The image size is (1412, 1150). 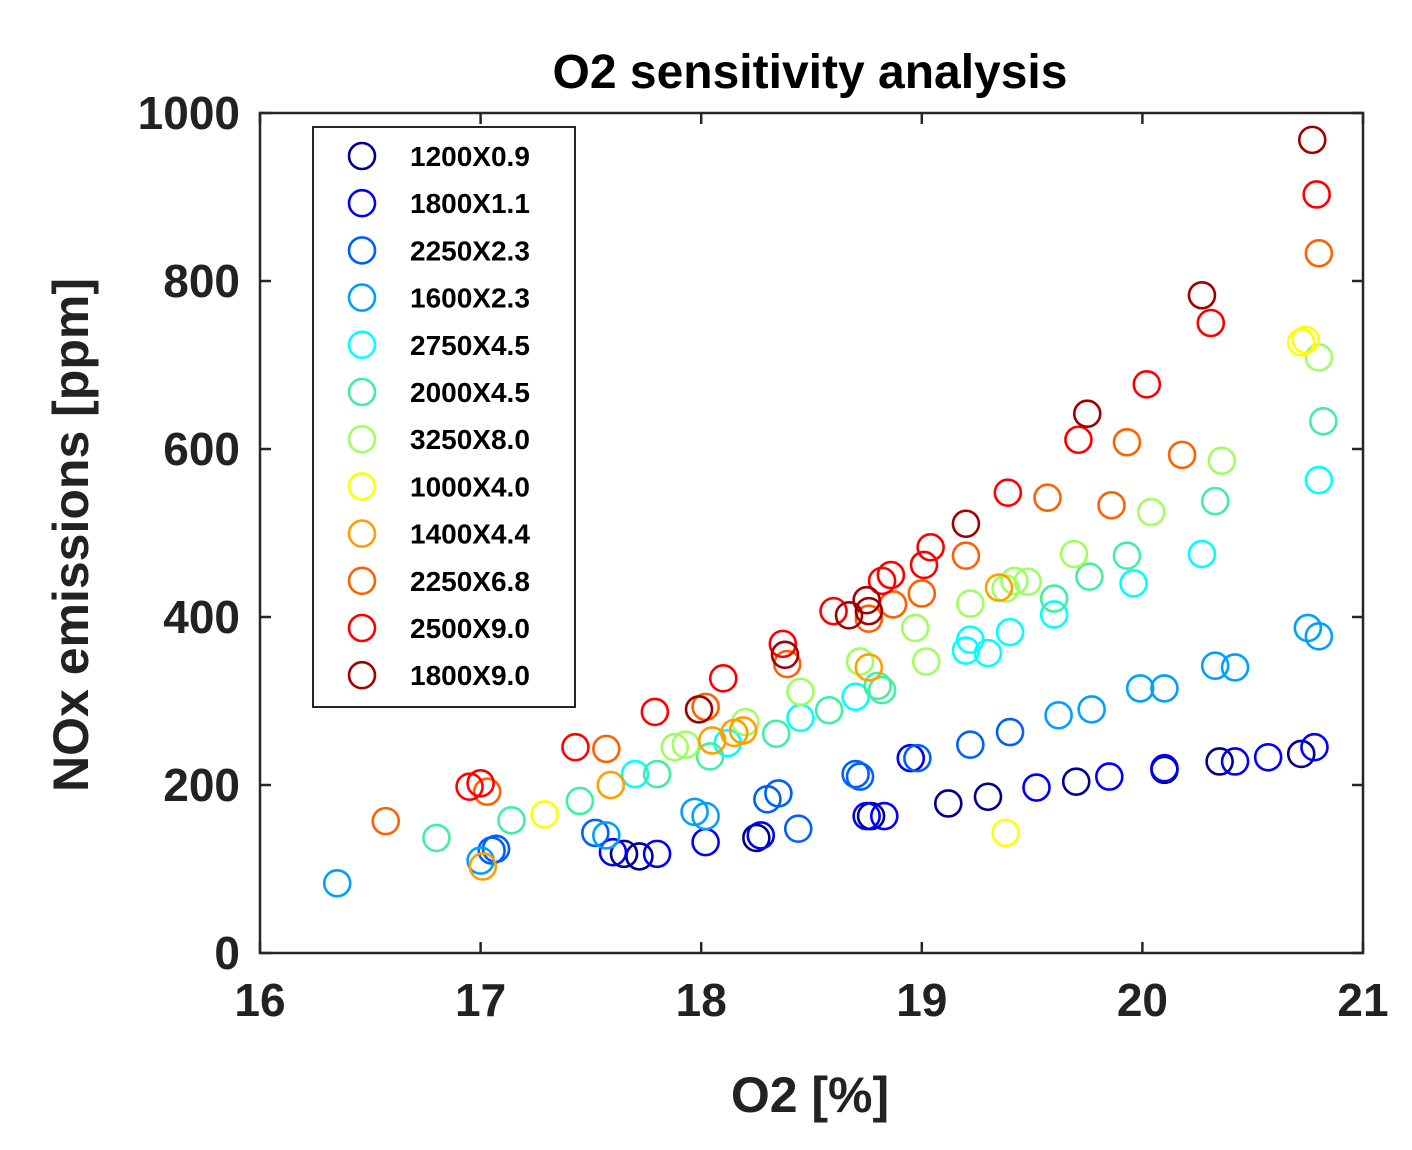 I want to click on legend-item: 3250X8.0, so click(x=438, y=439).